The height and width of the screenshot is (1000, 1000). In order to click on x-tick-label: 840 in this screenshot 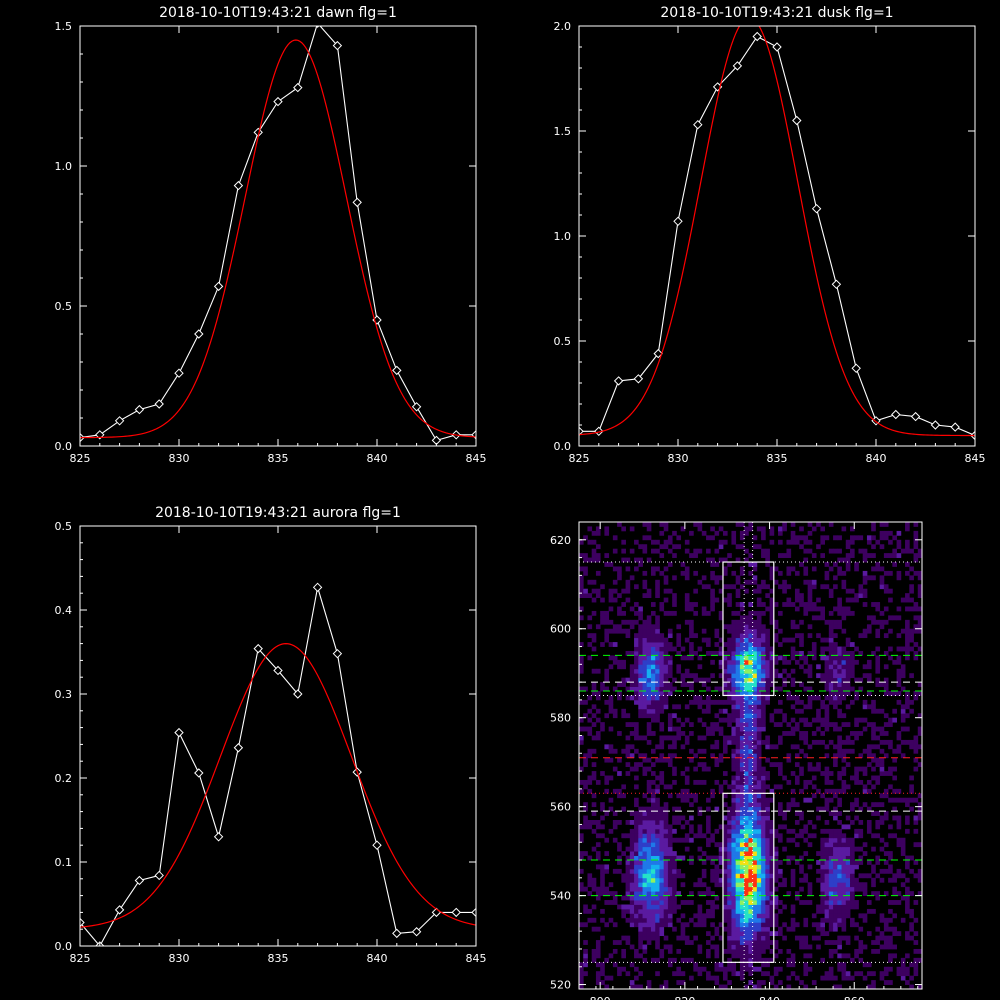, I will do `click(377, 458)`.